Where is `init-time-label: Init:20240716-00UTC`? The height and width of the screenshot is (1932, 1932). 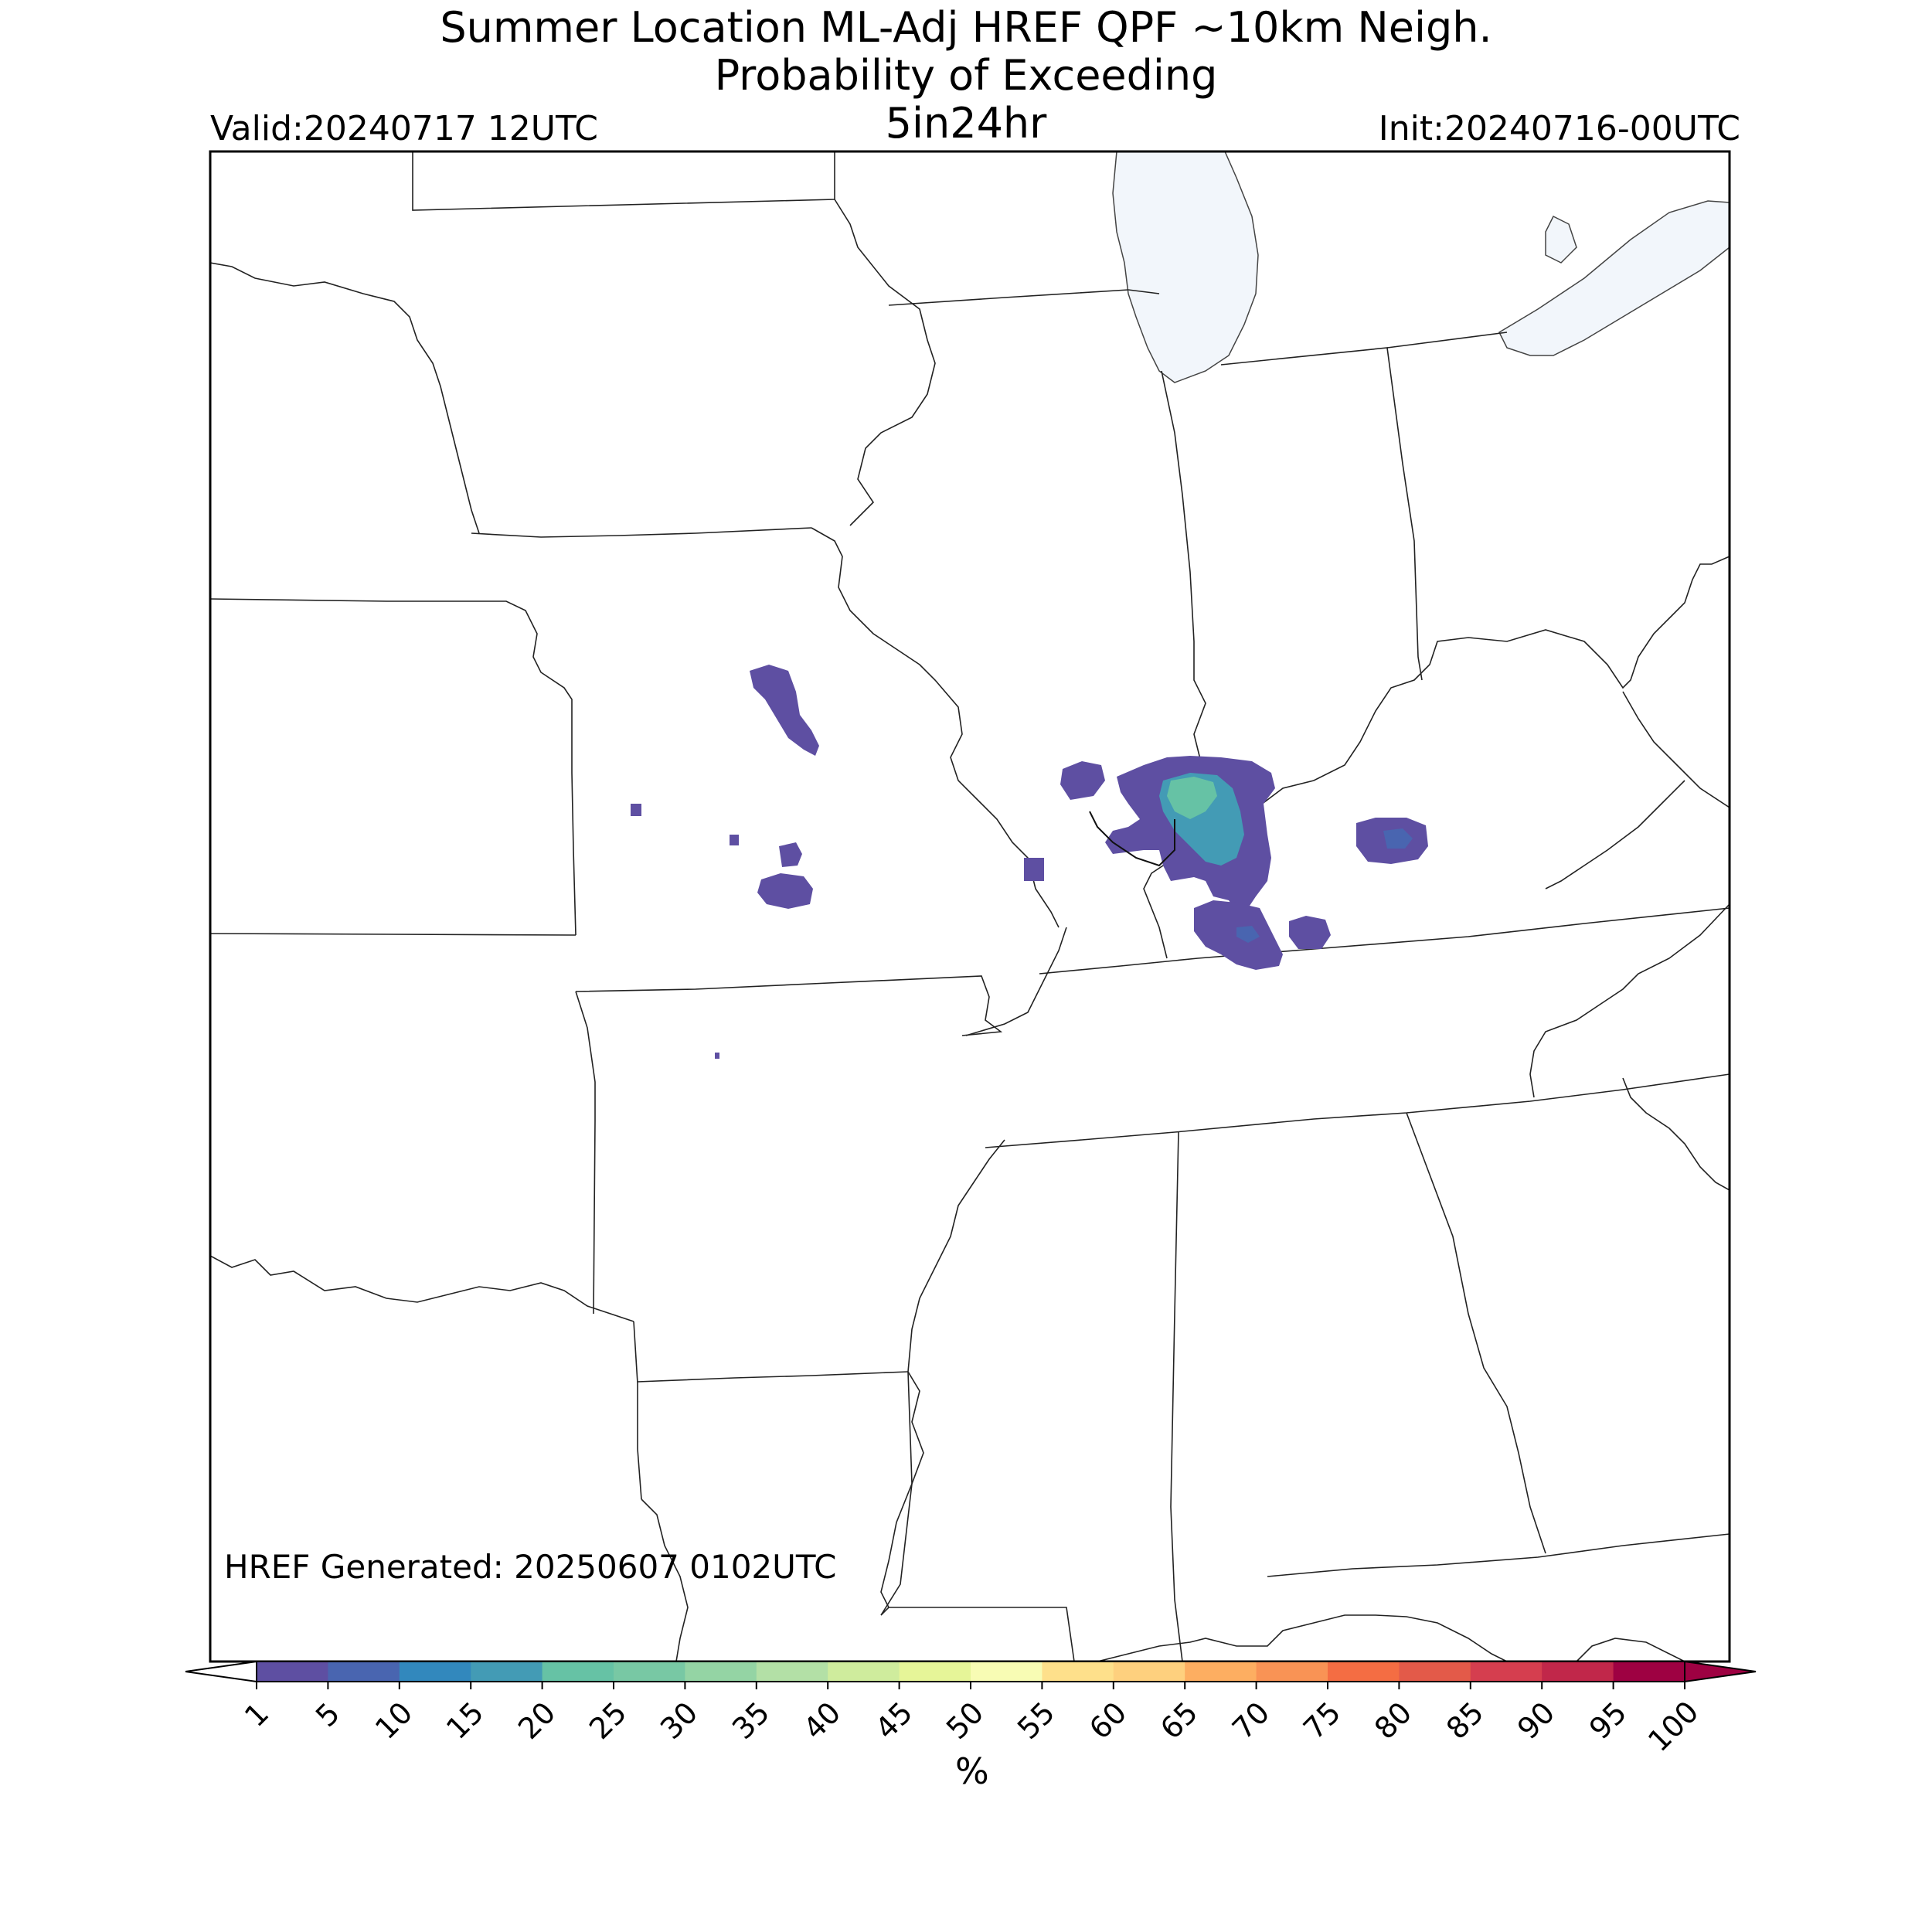 init-time-label: Init:20240716-00UTC is located at coordinates (1559, 128).